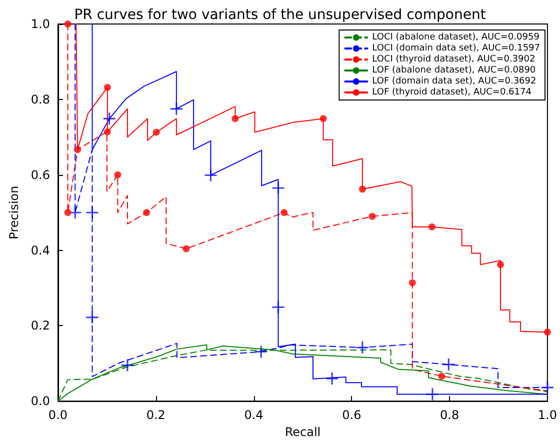  Describe the element at coordinates (454, 71) in the screenshot. I see `legend-label: LOF (abalone dataset), AUC=0.0890` at that location.